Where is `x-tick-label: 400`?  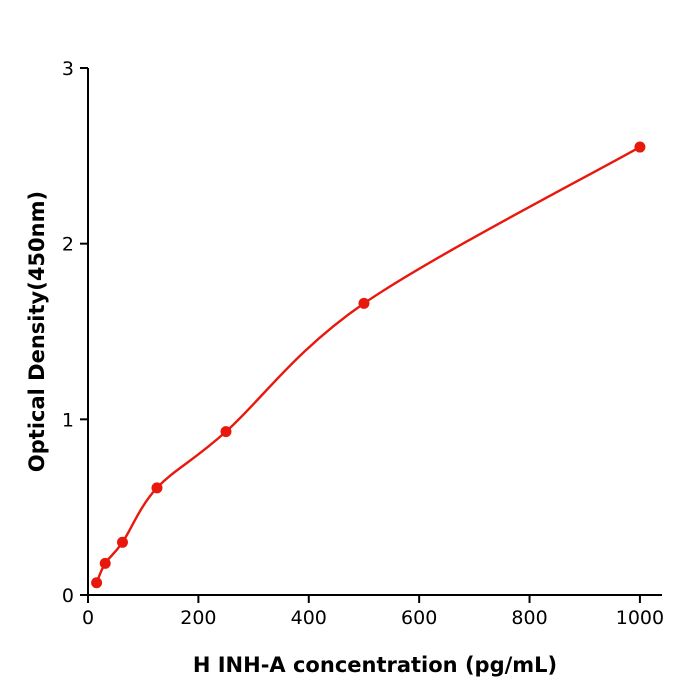
x-tick-label: 400 is located at coordinates (309, 618).